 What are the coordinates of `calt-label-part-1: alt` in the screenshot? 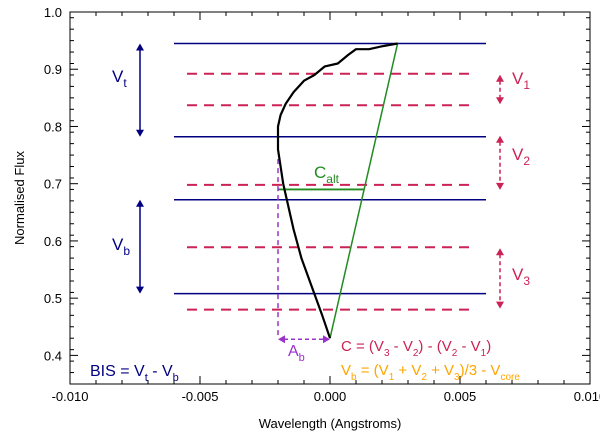 It's located at (332, 179).